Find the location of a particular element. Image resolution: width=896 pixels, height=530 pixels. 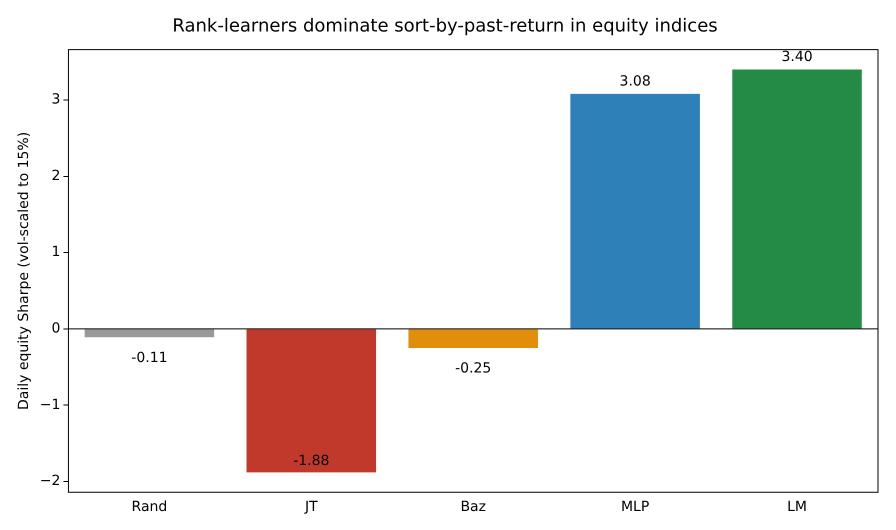

data-label: -1.88 is located at coordinates (311, 461).